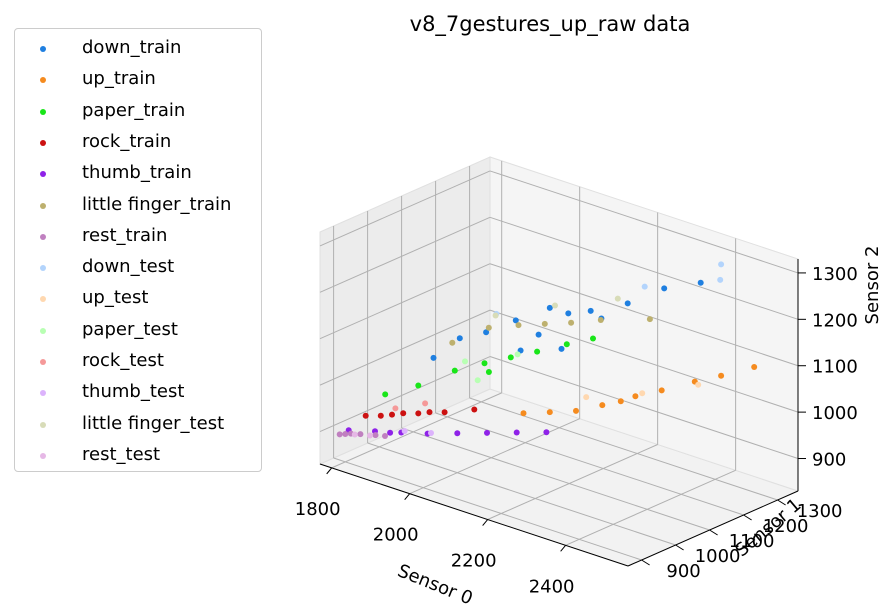 This screenshot has height=615, width=883. I want to click on data-points, so click(547, 350).